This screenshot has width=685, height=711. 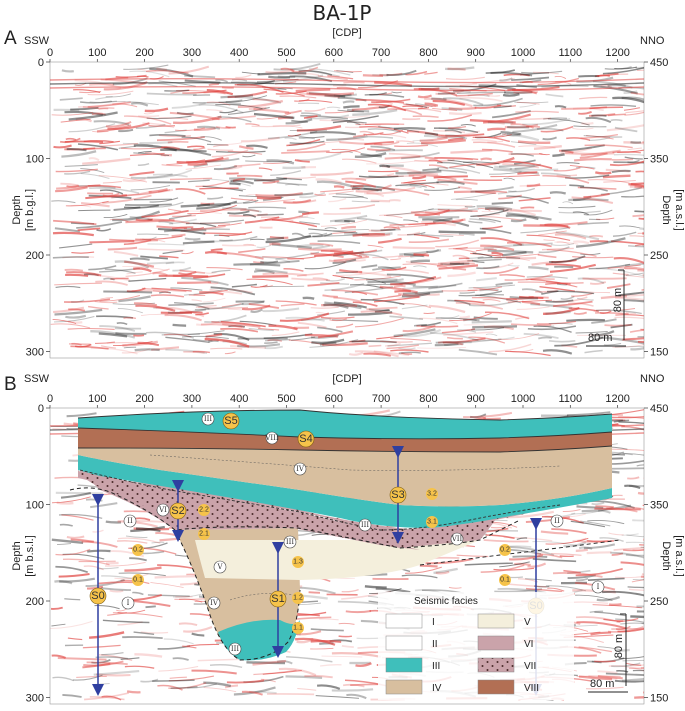 What do you see at coordinates (277, 599) in the screenshot?
I see `svg-text: S1` at bounding box center [277, 599].